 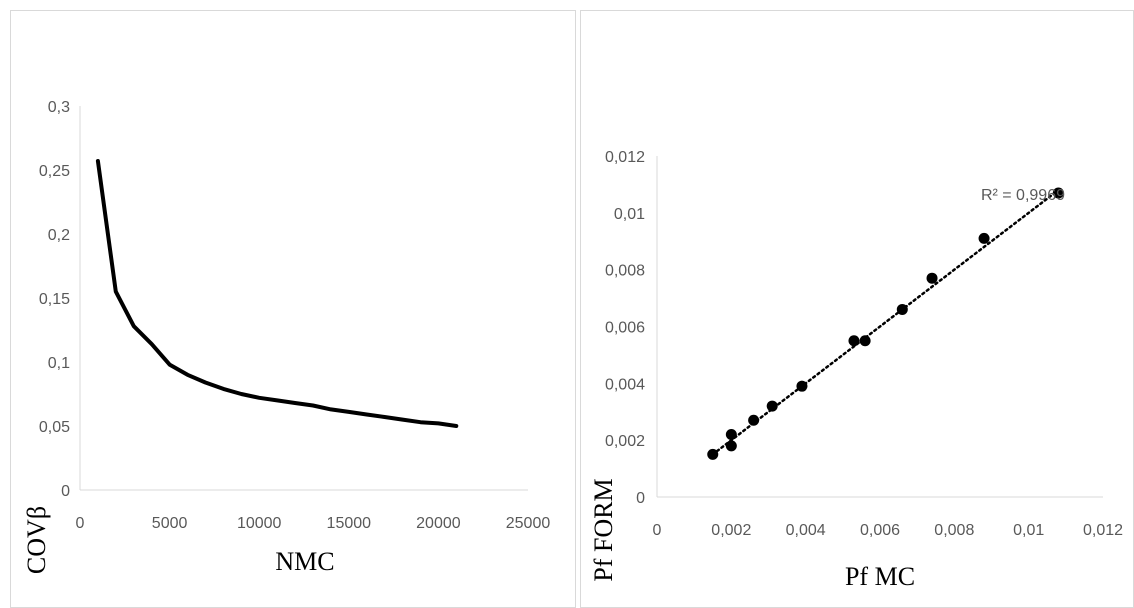 What do you see at coordinates (349, 523) in the screenshot?
I see `x-tick-label: 15000` at bounding box center [349, 523].